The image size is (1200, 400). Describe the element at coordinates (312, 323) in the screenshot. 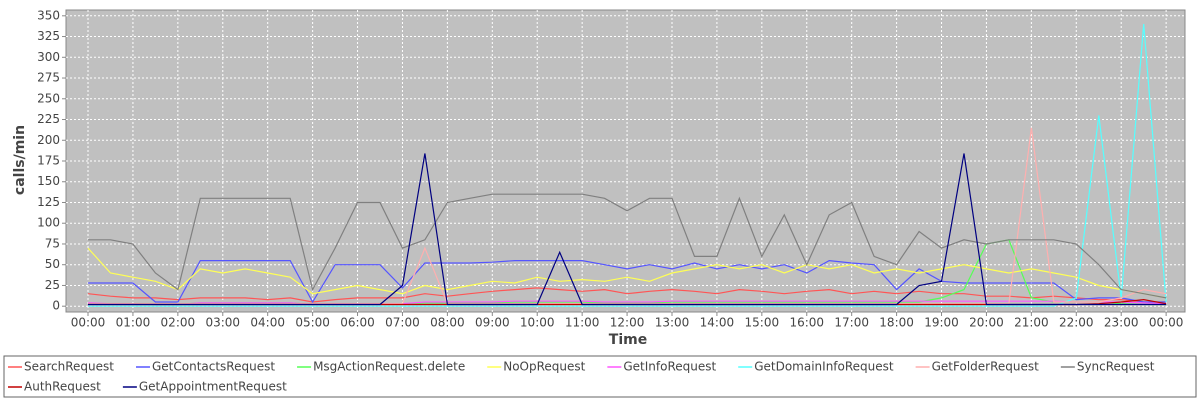

I see `x-tick-label: 05:00` at that location.